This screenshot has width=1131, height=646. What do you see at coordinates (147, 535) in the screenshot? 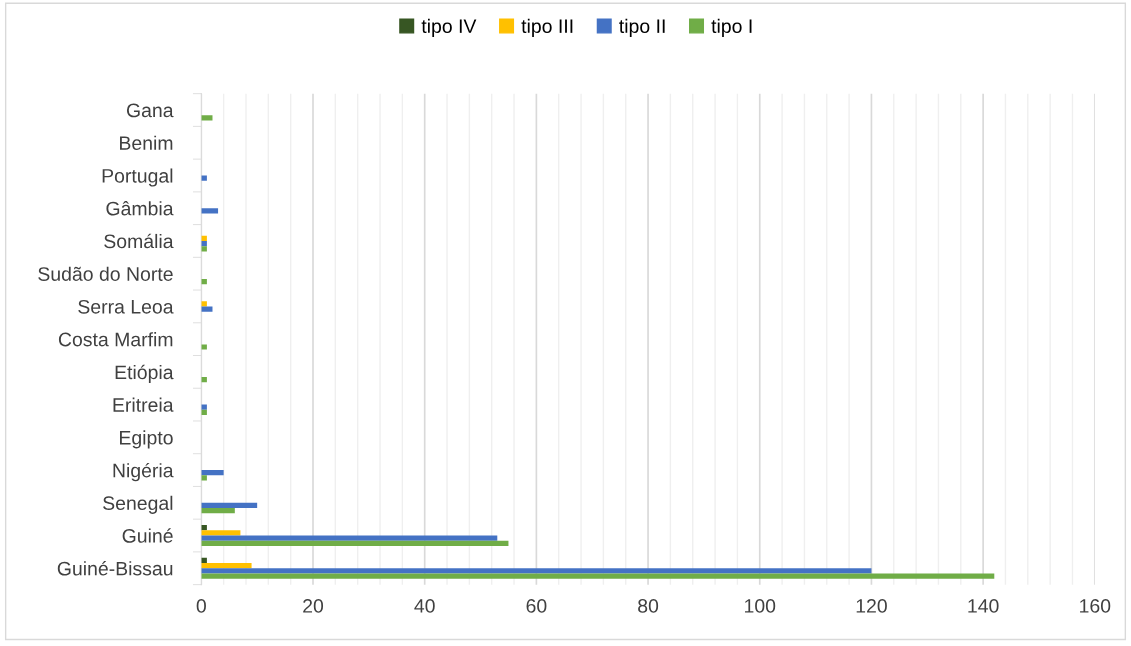
I see `y-tick-label: Guiné` at bounding box center [147, 535].